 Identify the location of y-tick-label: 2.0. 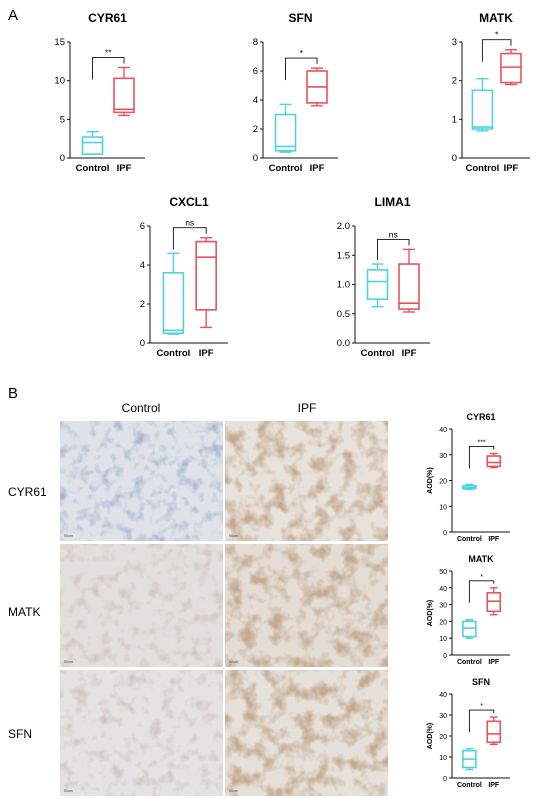
(343, 226).